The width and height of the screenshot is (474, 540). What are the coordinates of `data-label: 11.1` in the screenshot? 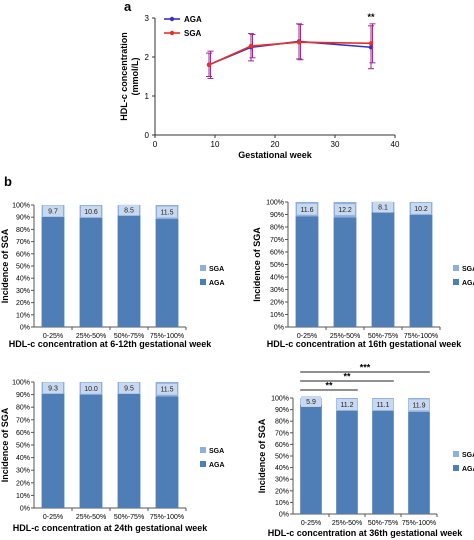 It's located at (382, 405).